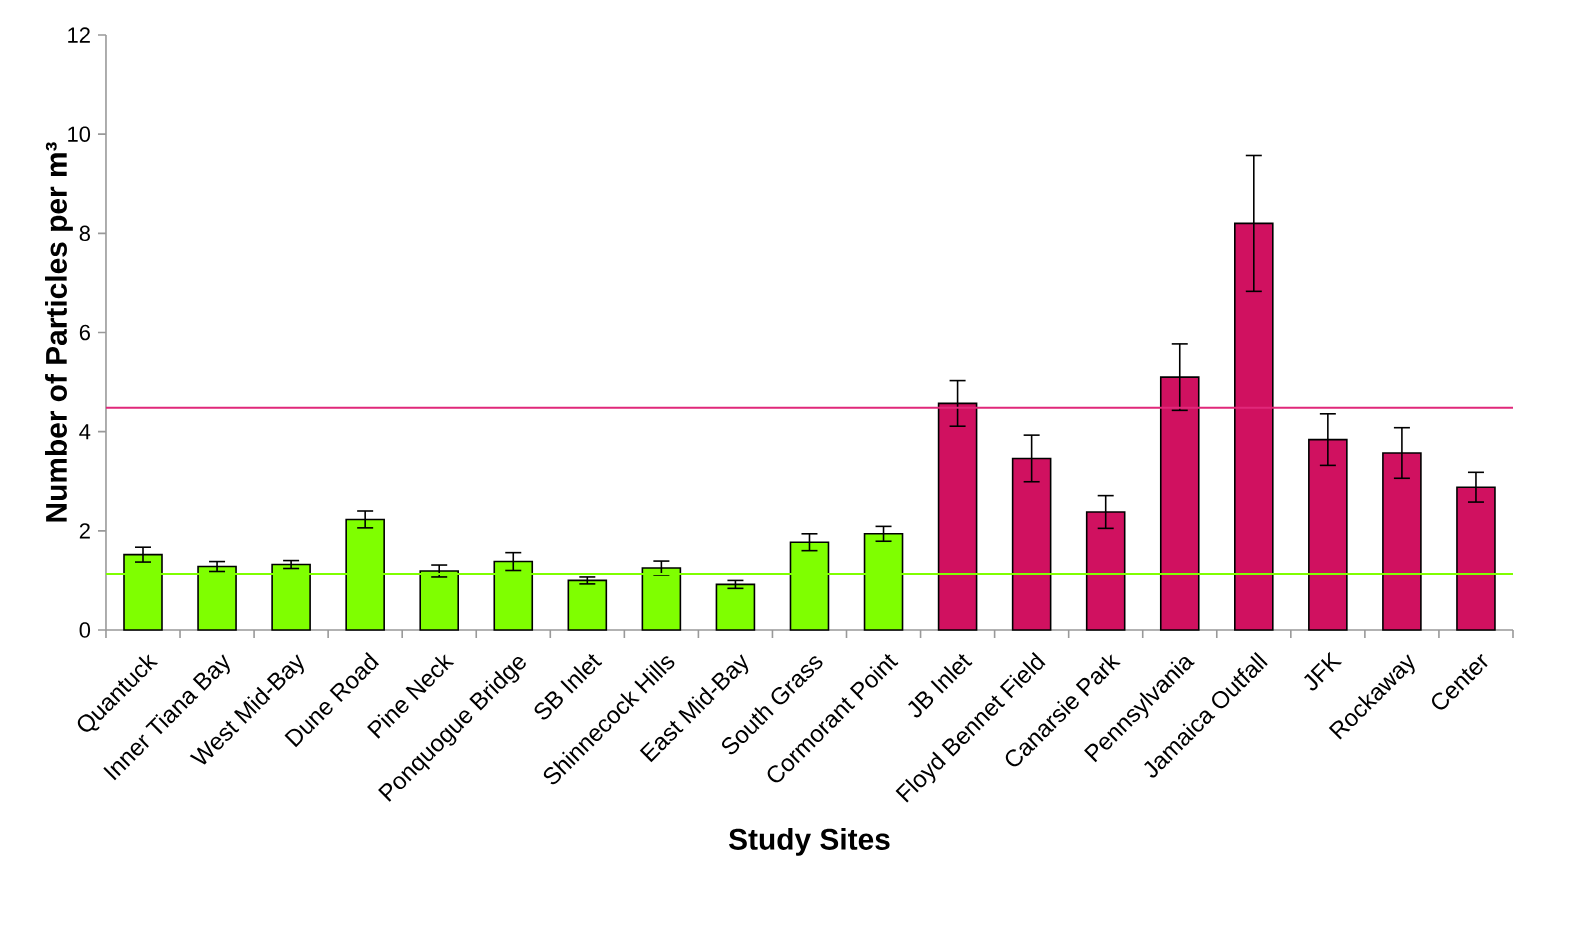 Image resolution: width=1585 pixels, height=937 pixels. Describe the element at coordinates (59, 332) in the screenshot. I see `y-axis-title: Number of Particles per m³` at that location.